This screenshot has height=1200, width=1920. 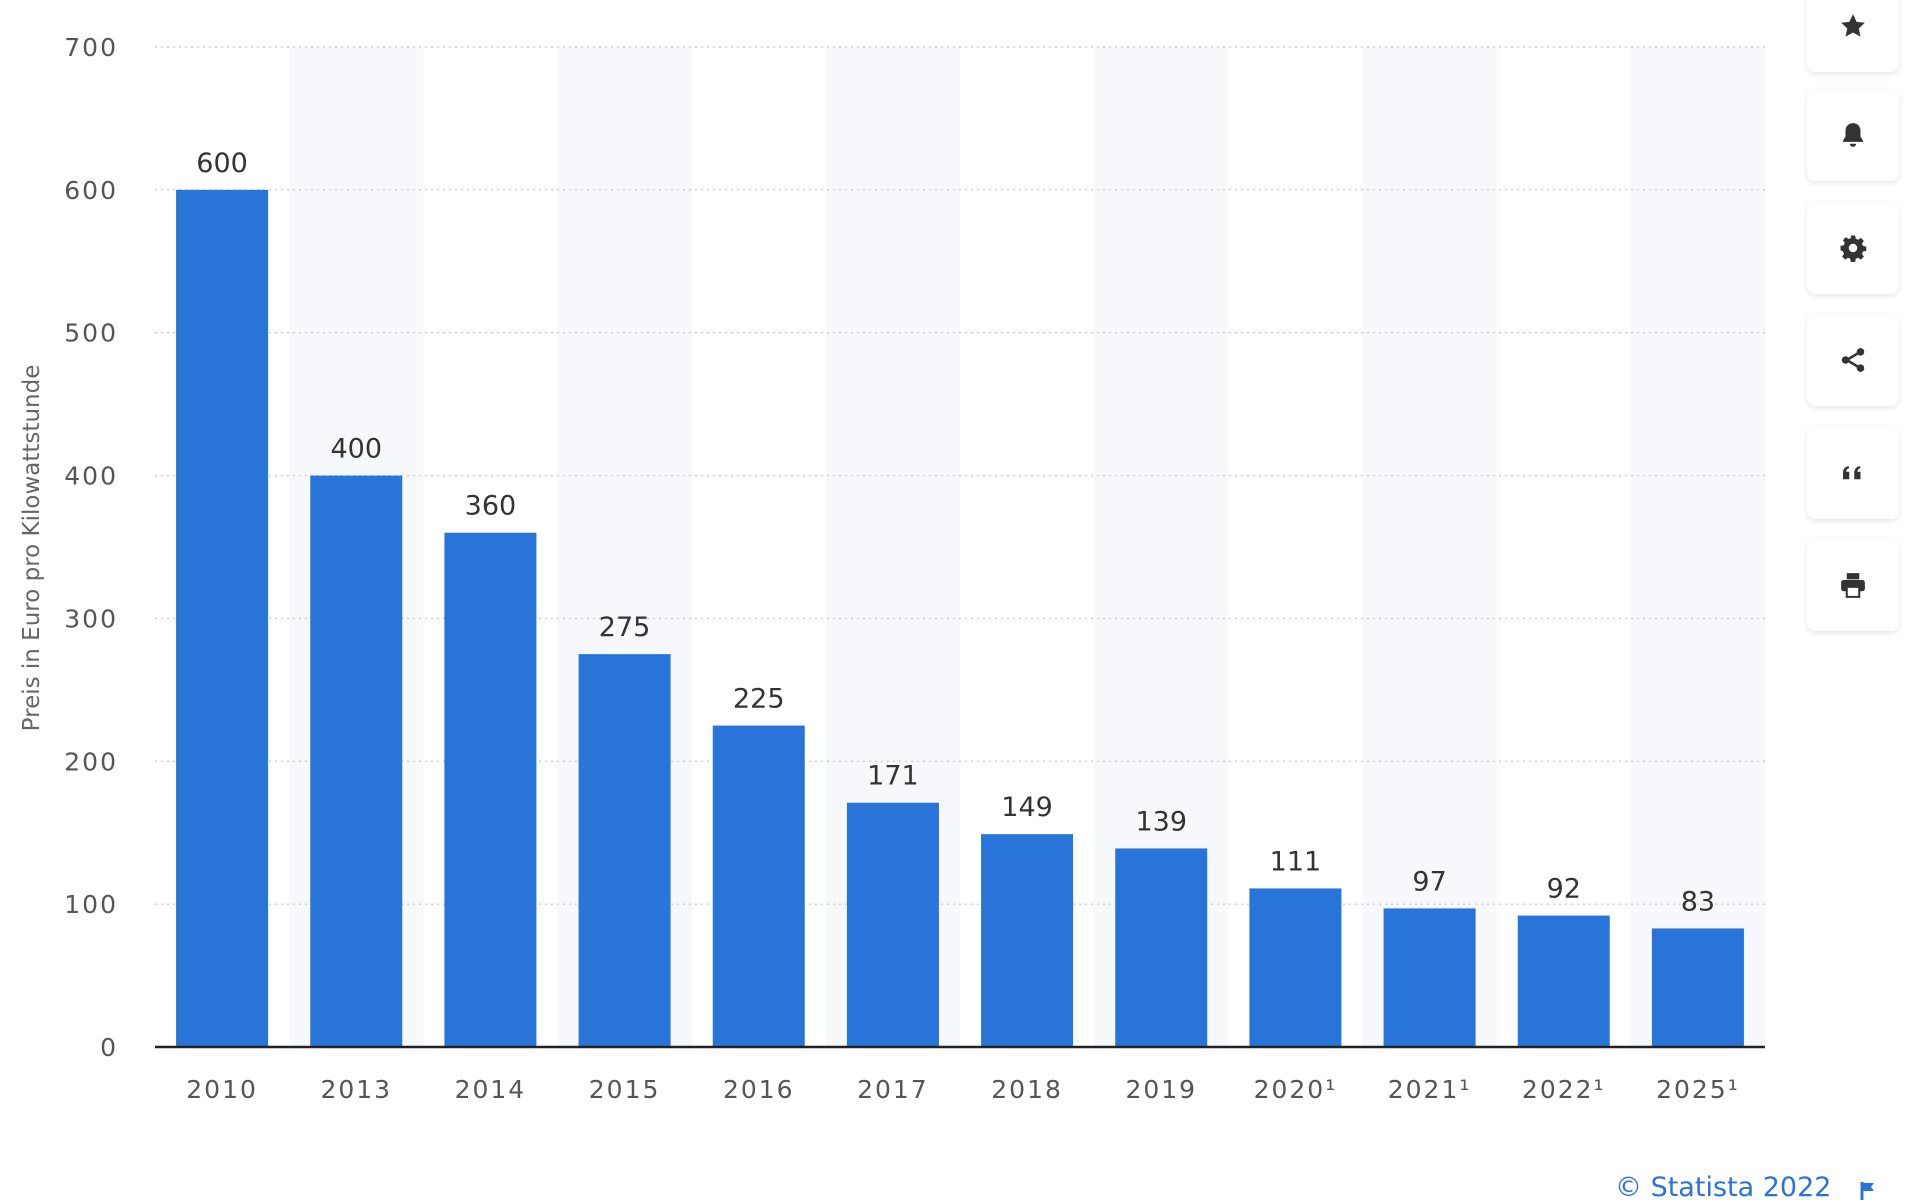 What do you see at coordinates (1698, 1089) in the screenshot?
I see `x-tick-label: 2025¹` at bounding box center [1698, 1089].